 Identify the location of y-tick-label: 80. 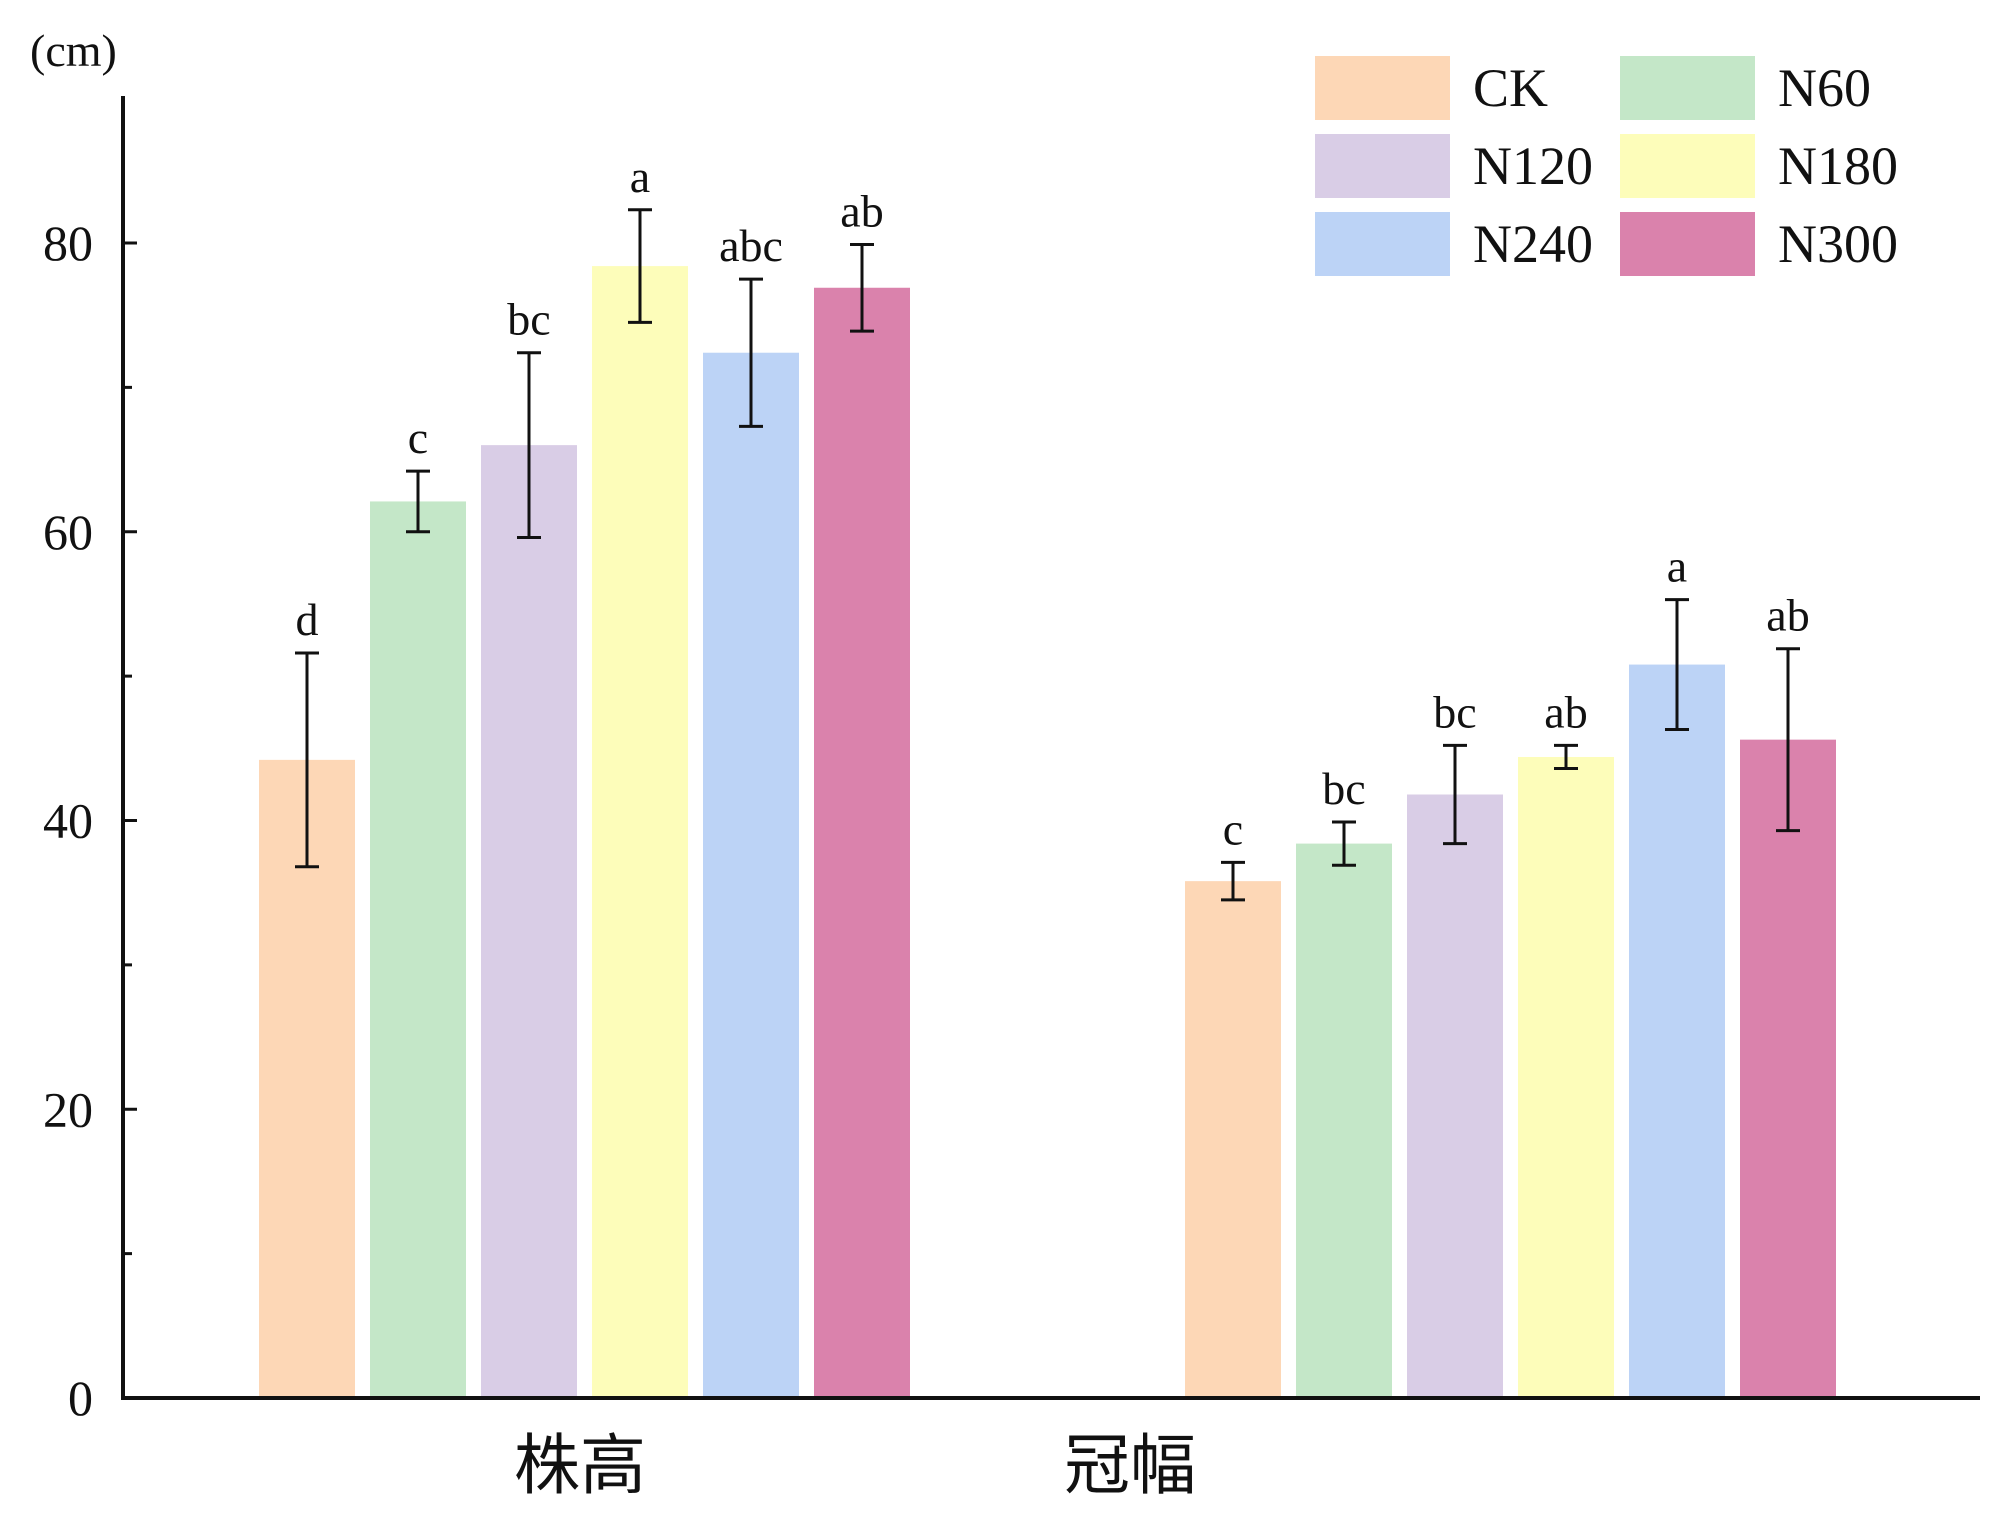
(68, 243).